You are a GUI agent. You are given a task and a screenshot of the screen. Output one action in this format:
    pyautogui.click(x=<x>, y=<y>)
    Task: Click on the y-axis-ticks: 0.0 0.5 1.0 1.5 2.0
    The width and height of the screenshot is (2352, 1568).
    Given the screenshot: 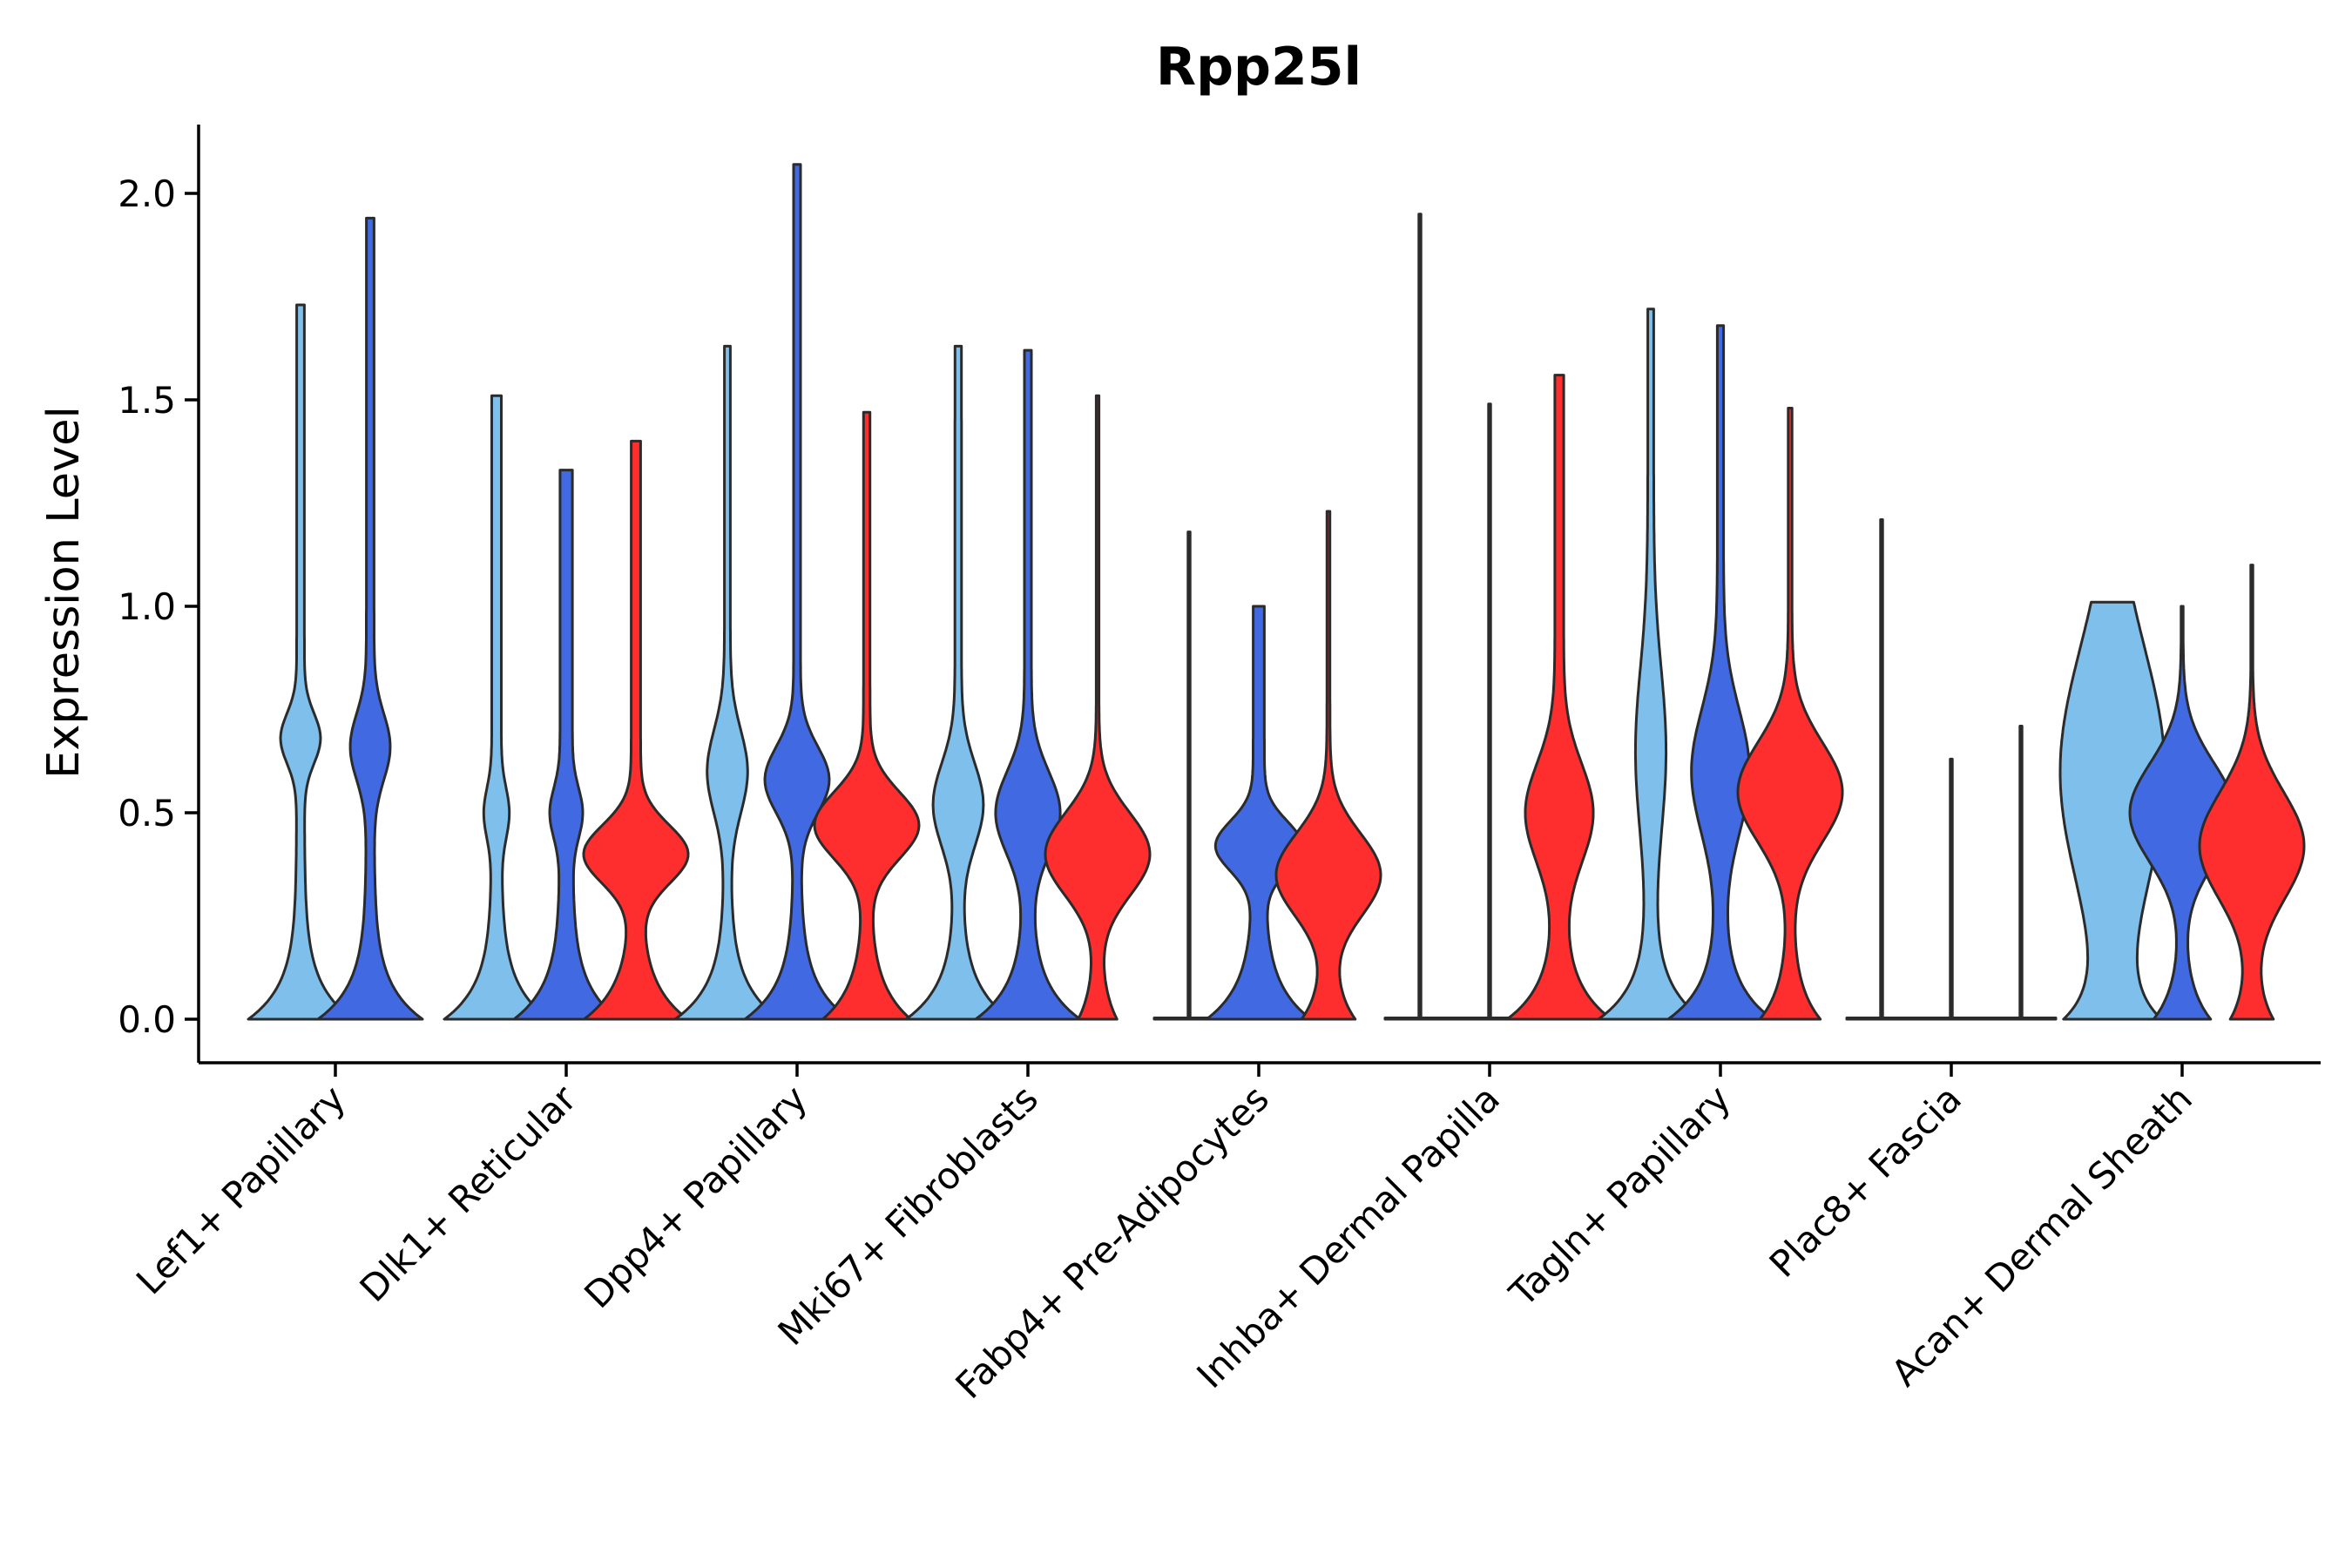 What is the action you would take?
    pyautogui.click(x=158, y=606)
    